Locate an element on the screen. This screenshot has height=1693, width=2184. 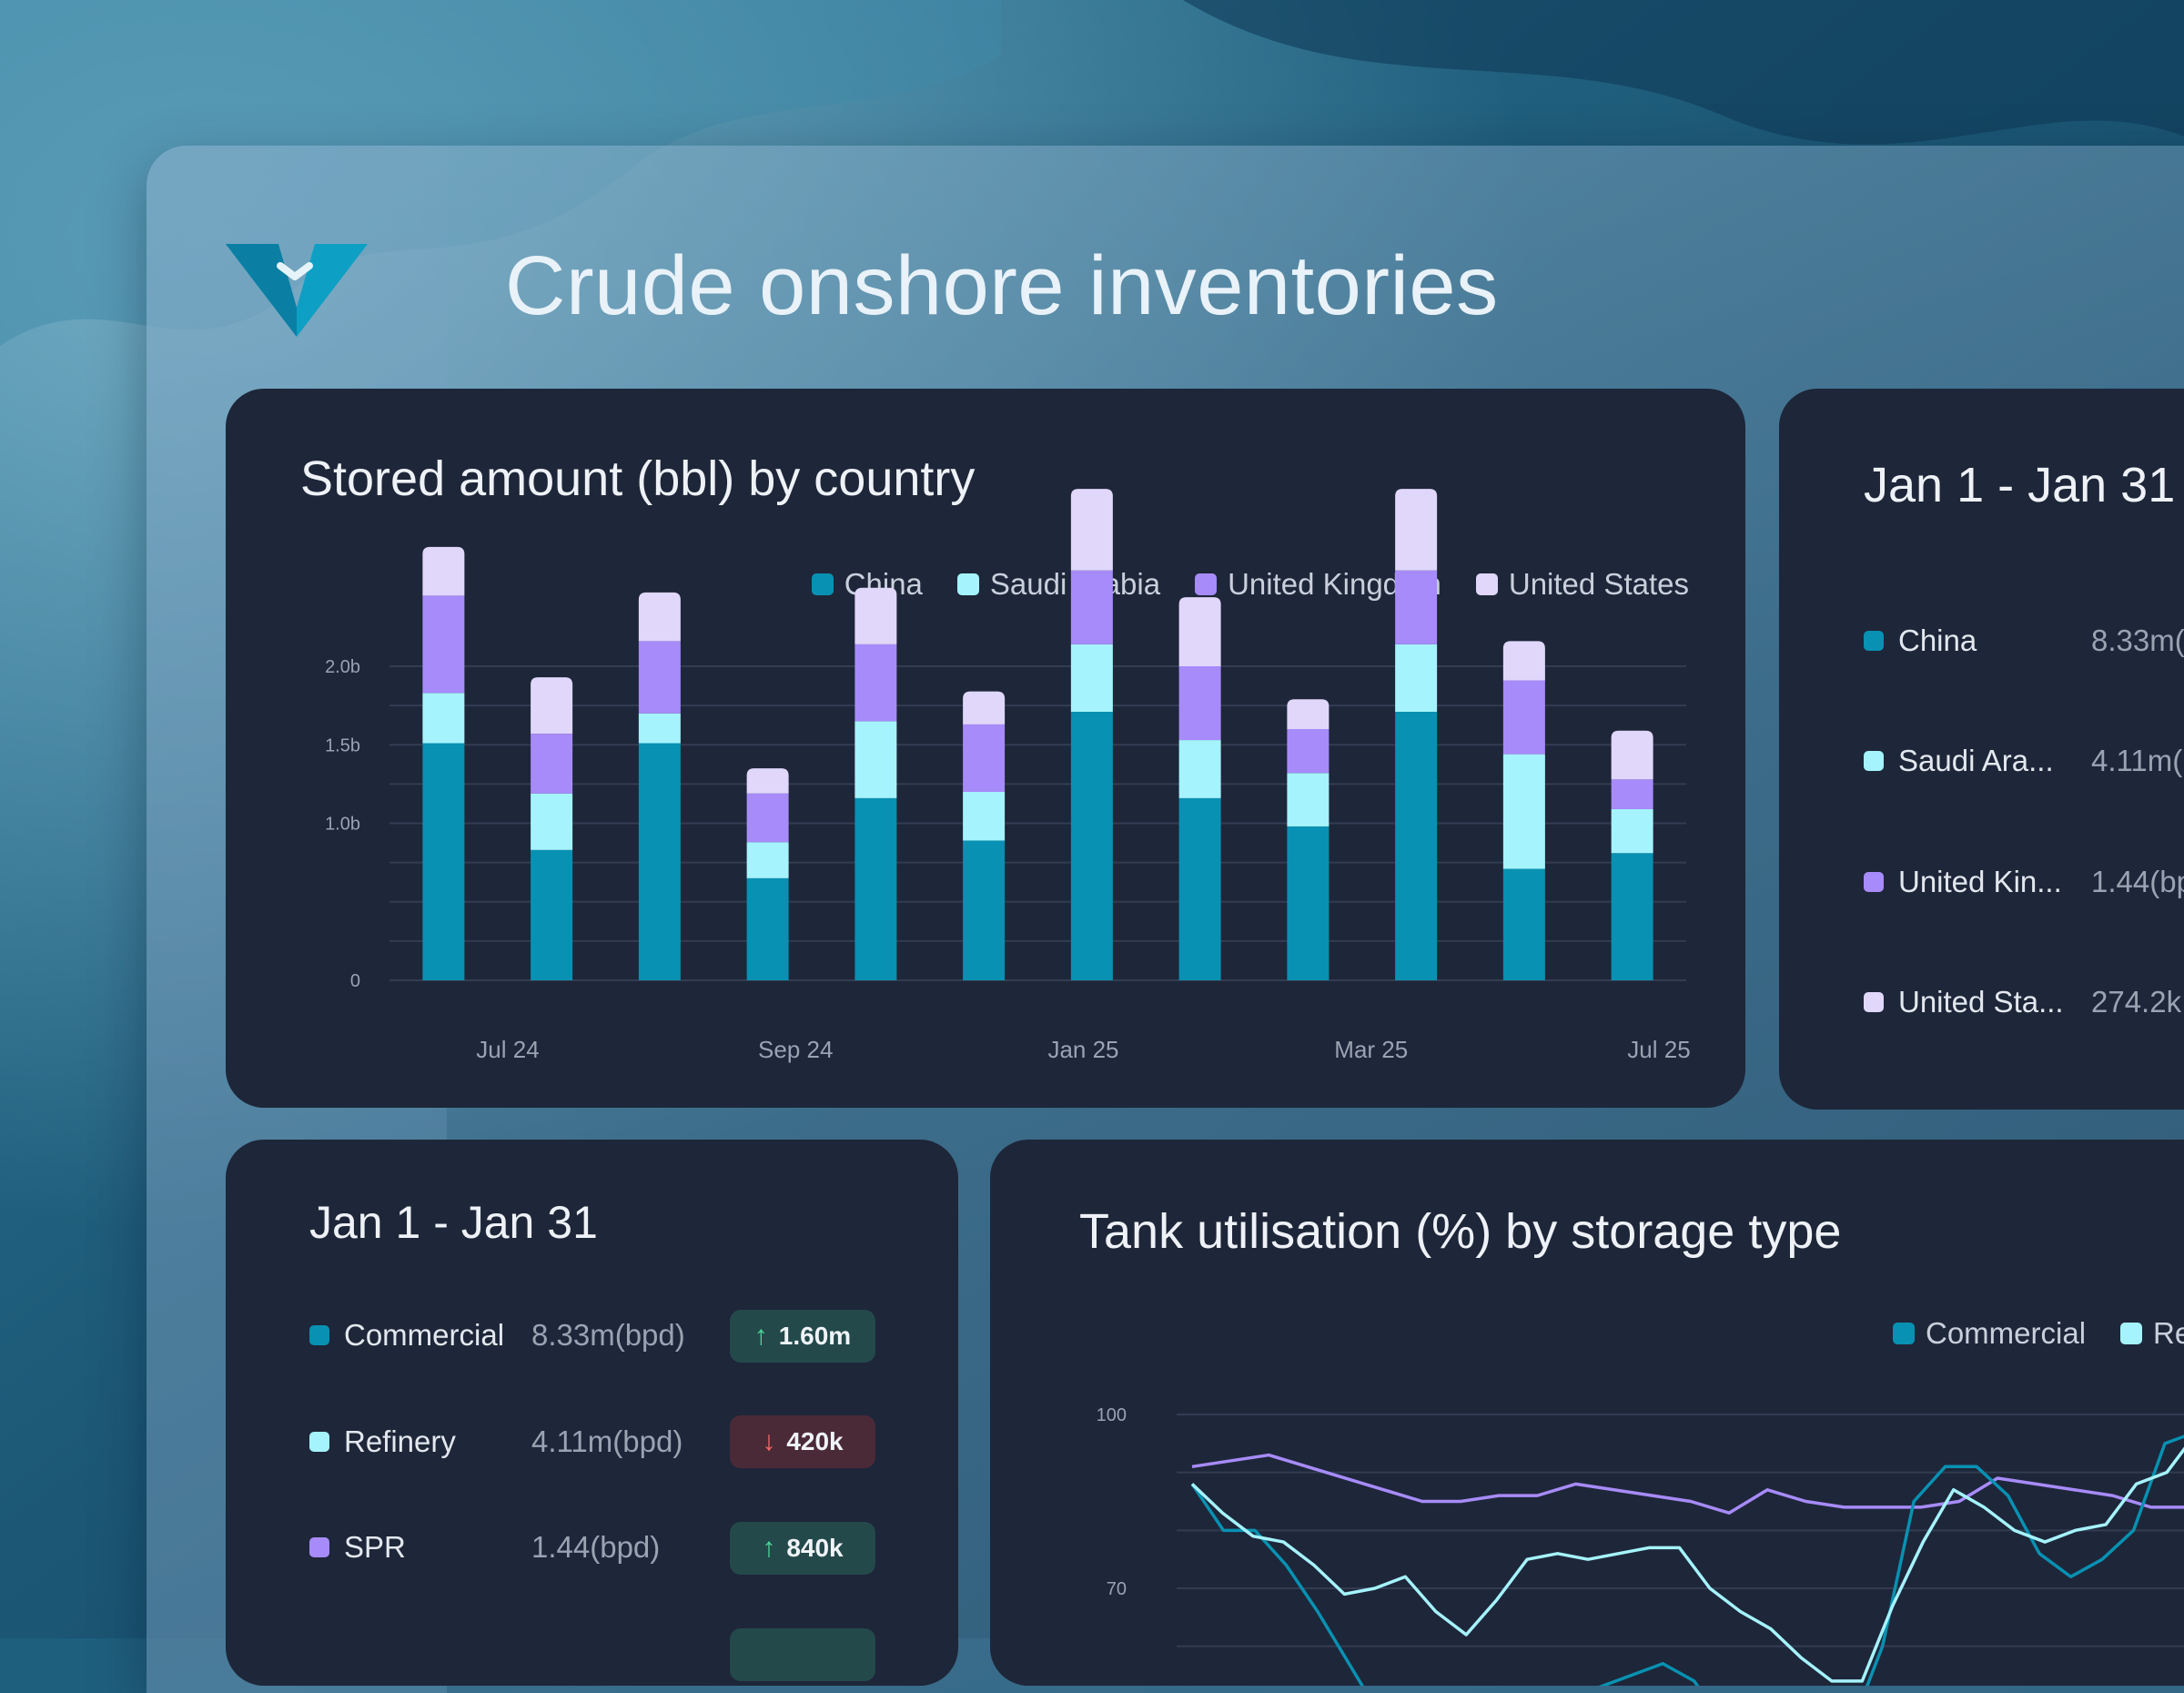
storage-row-commercial: Commercial 8.33m(bpd) is located at coordinates (497, 1335).